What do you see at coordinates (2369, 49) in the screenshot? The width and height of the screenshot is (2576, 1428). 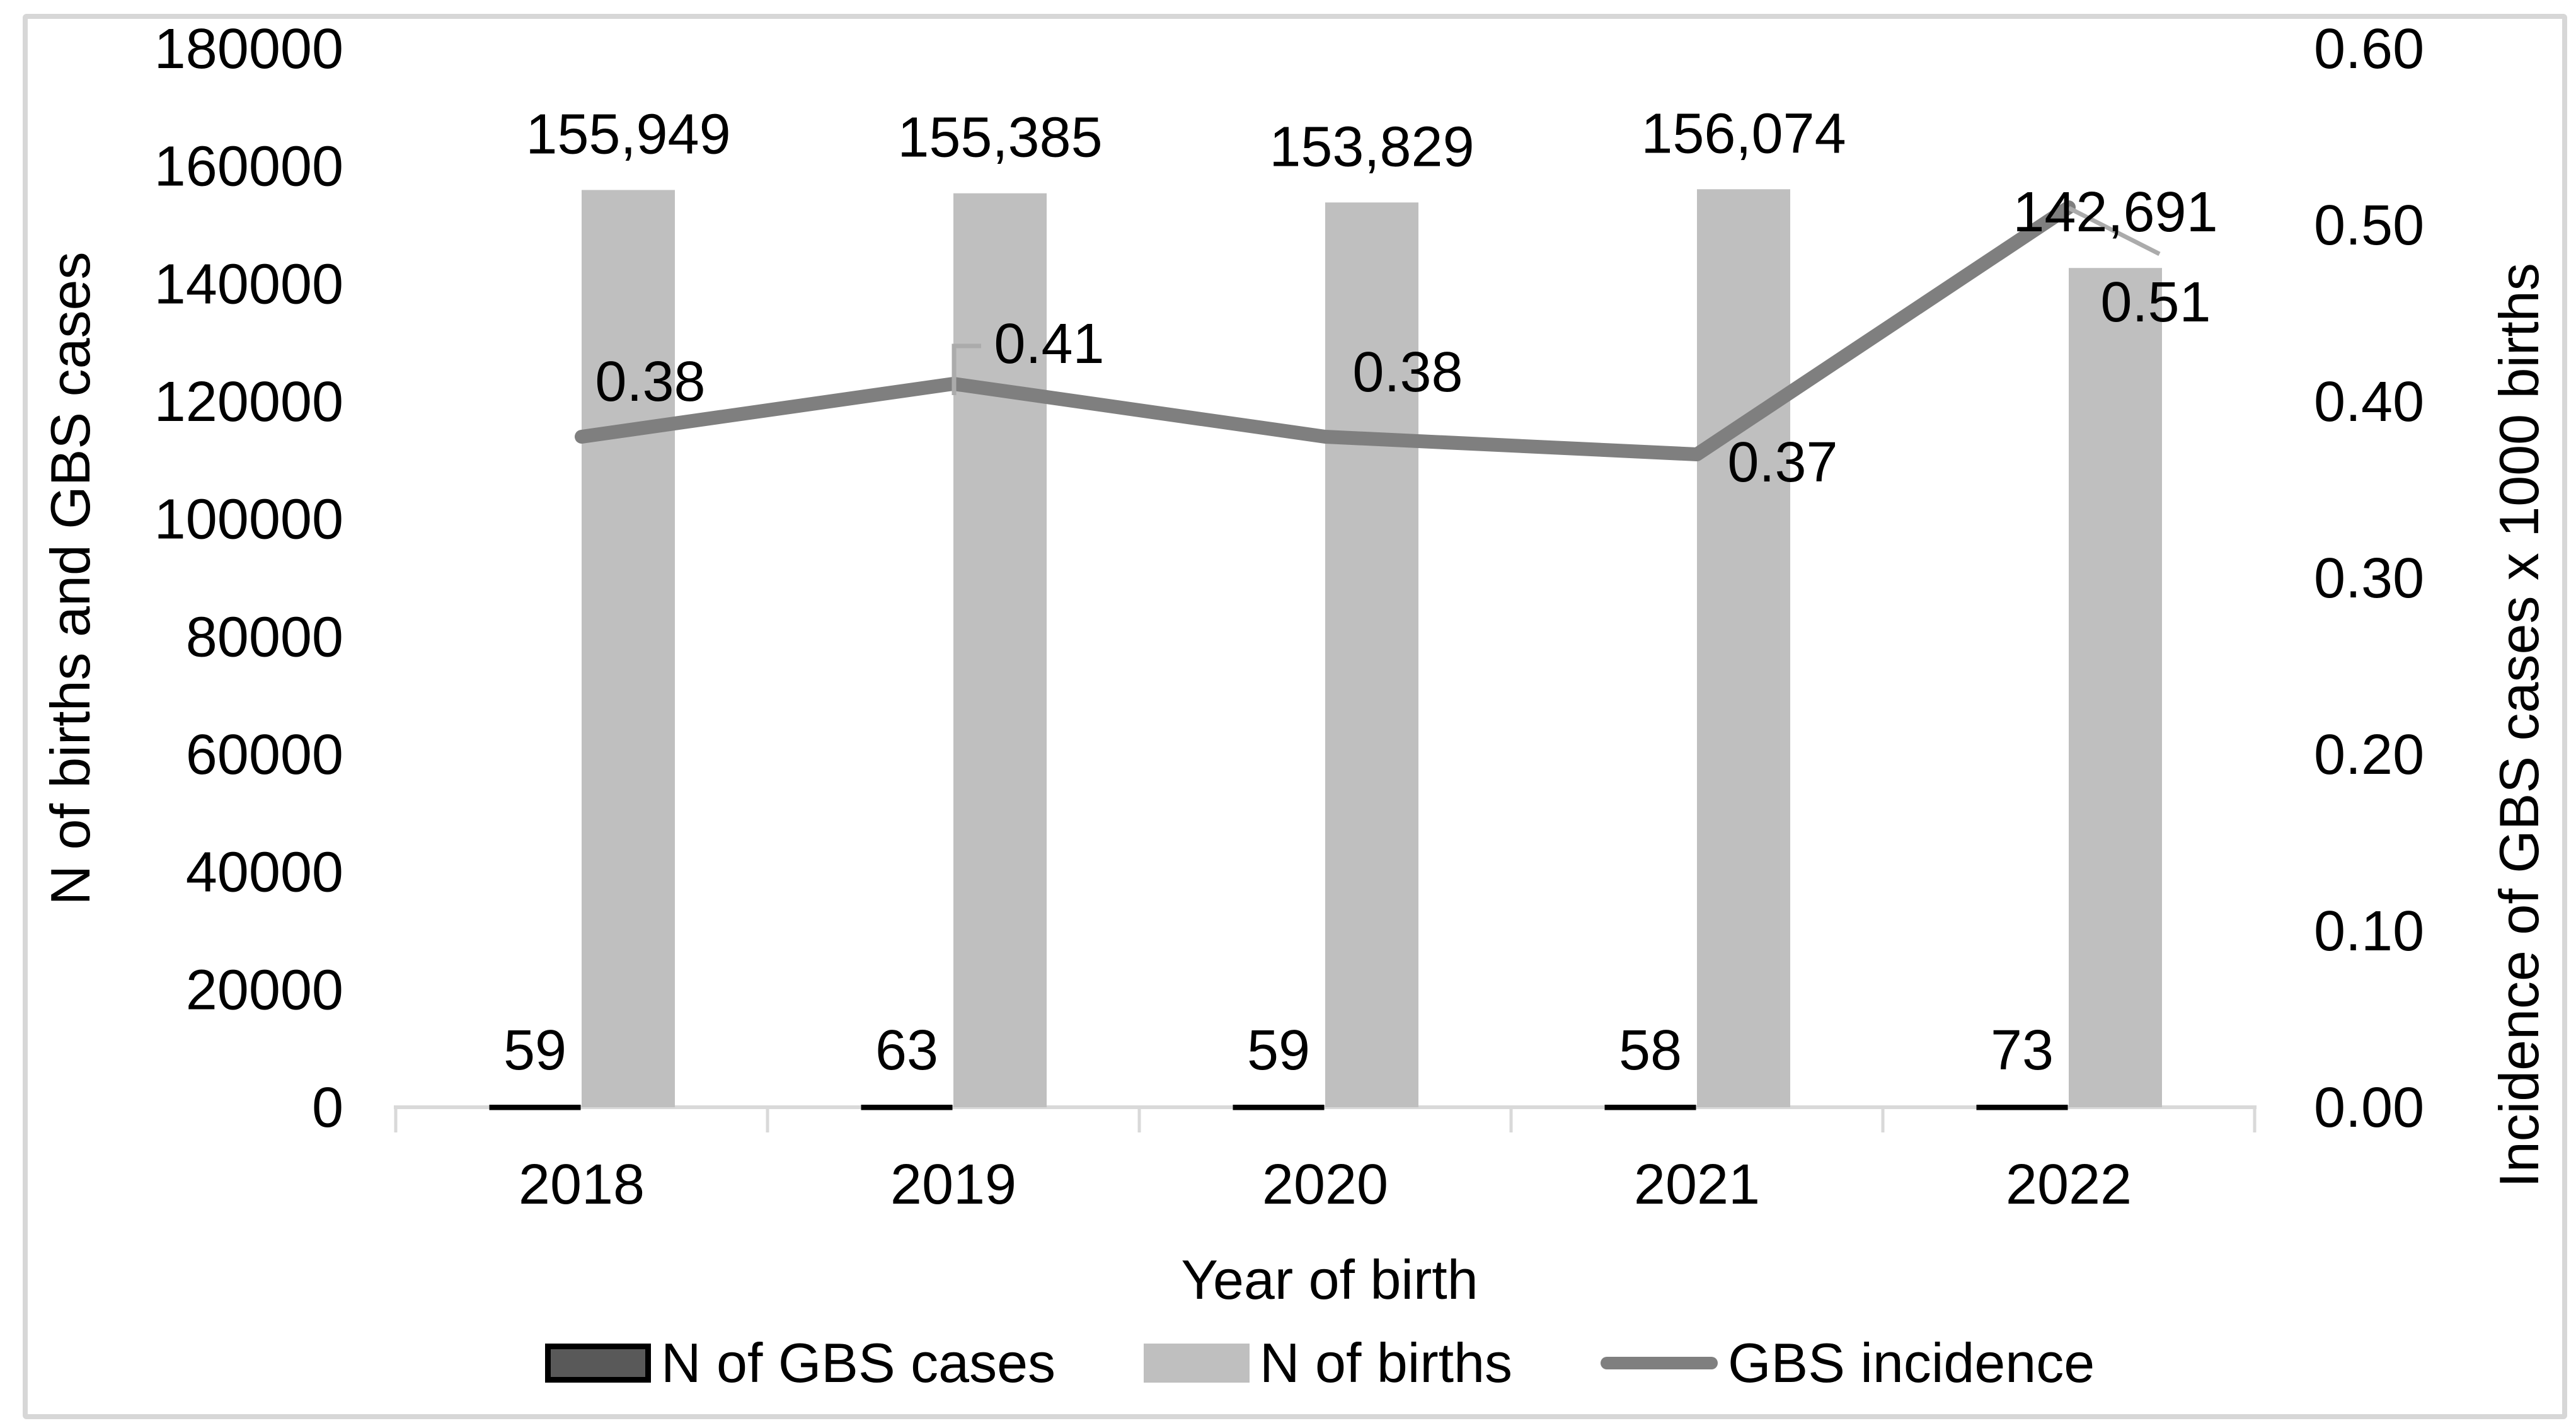 I see `right-axis-tick-label: 0.60` at bounding box center [2369, 49].